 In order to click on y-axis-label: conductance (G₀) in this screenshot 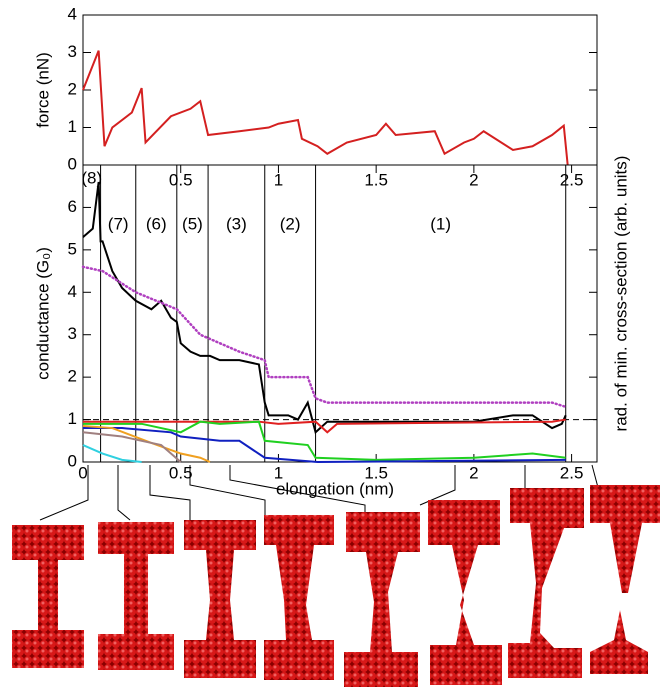, I will do `click(42, 313)`.